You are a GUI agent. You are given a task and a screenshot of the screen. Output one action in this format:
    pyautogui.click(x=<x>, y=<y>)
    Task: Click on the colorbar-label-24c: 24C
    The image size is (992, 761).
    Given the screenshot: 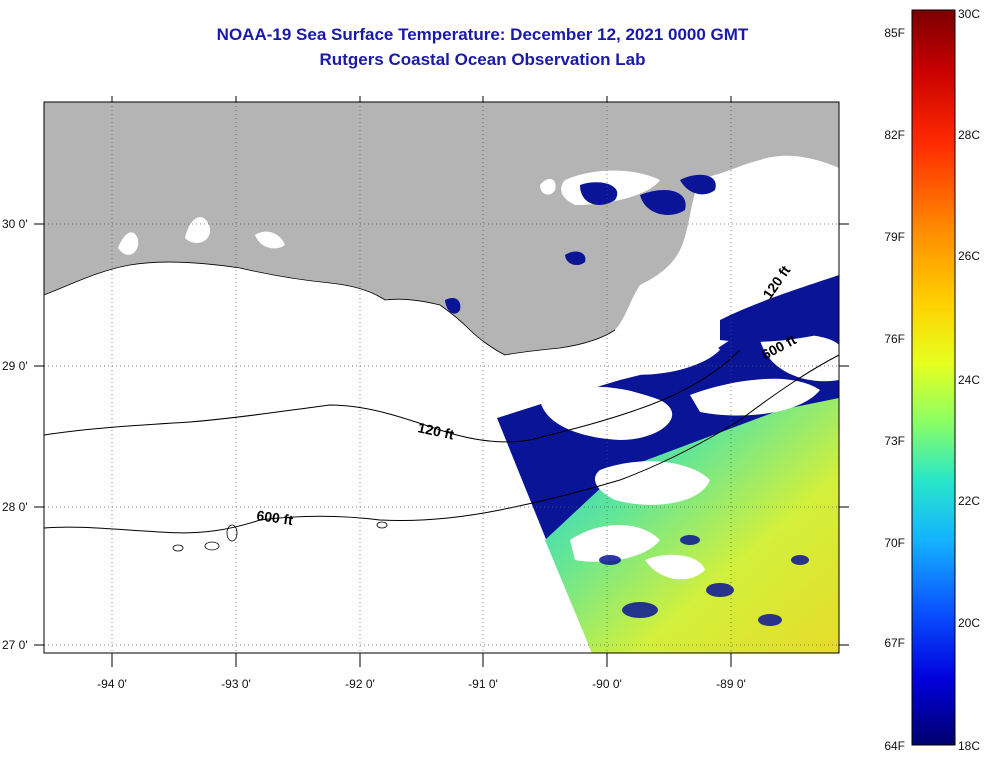 What is the action you would take?
    pyautogui.click(x=969, y=380)
    